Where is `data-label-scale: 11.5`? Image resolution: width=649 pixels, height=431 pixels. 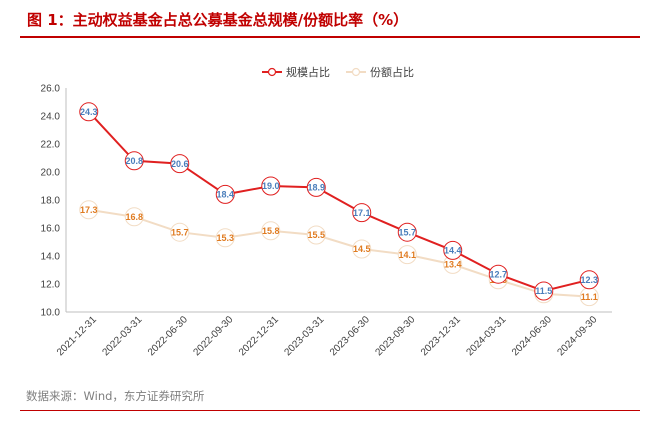
data-label-scale: 11.5 is located at coordinates (543, 291).